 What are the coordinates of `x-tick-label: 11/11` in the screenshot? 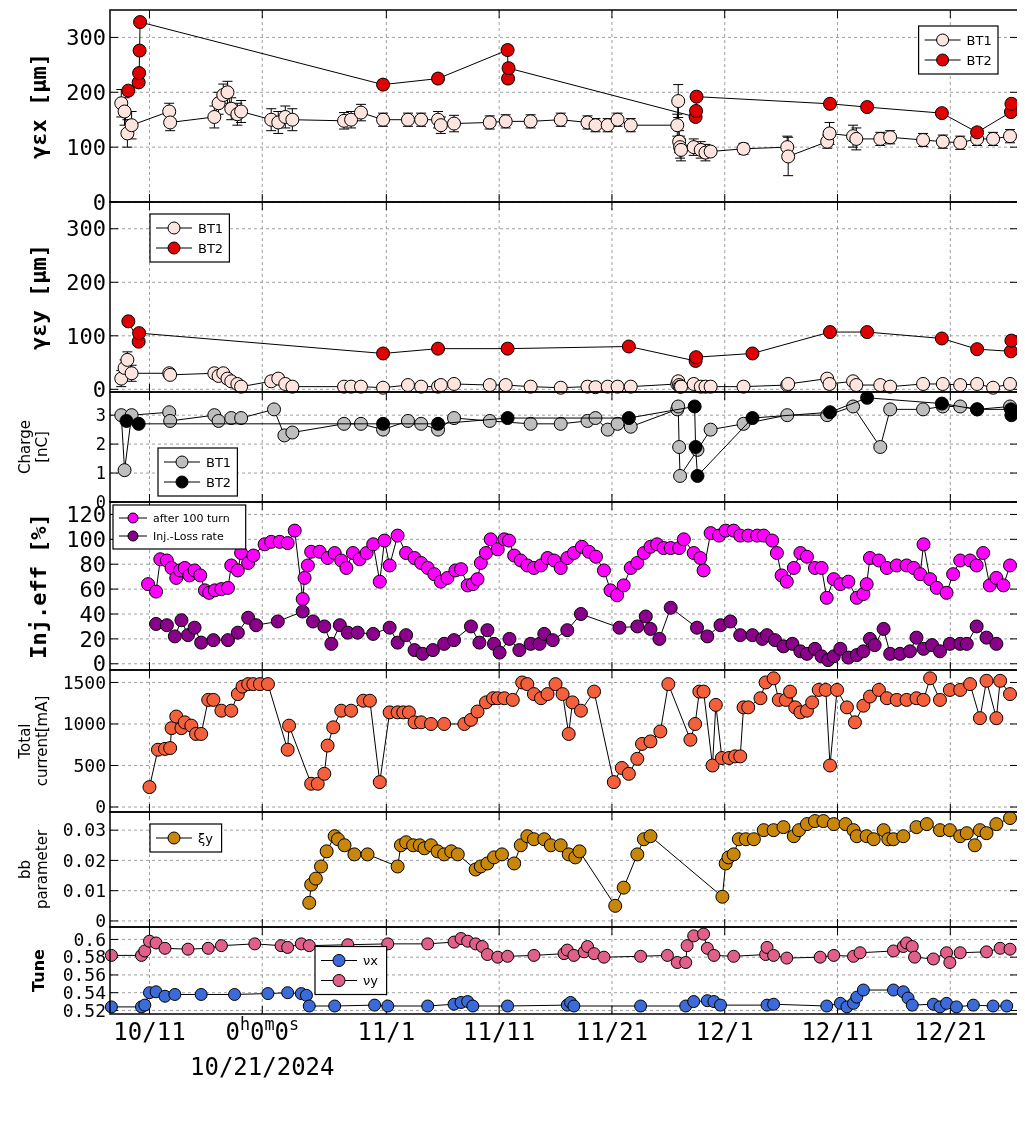 It's located at (499, 1032).